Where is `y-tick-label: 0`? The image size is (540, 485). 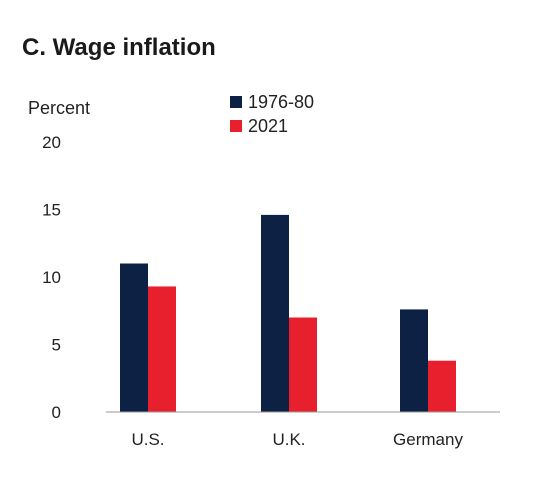
y-tick-label: 0 is located at coordinates (56, 412).